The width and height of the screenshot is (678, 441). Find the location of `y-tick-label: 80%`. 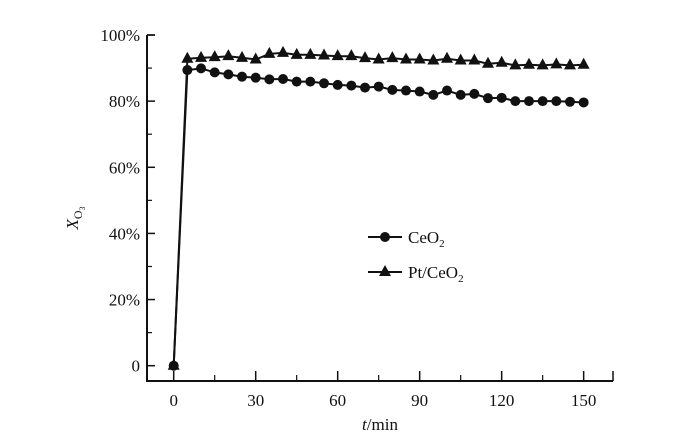

y-tick-label: 80% is located at coordinates (124, 101).